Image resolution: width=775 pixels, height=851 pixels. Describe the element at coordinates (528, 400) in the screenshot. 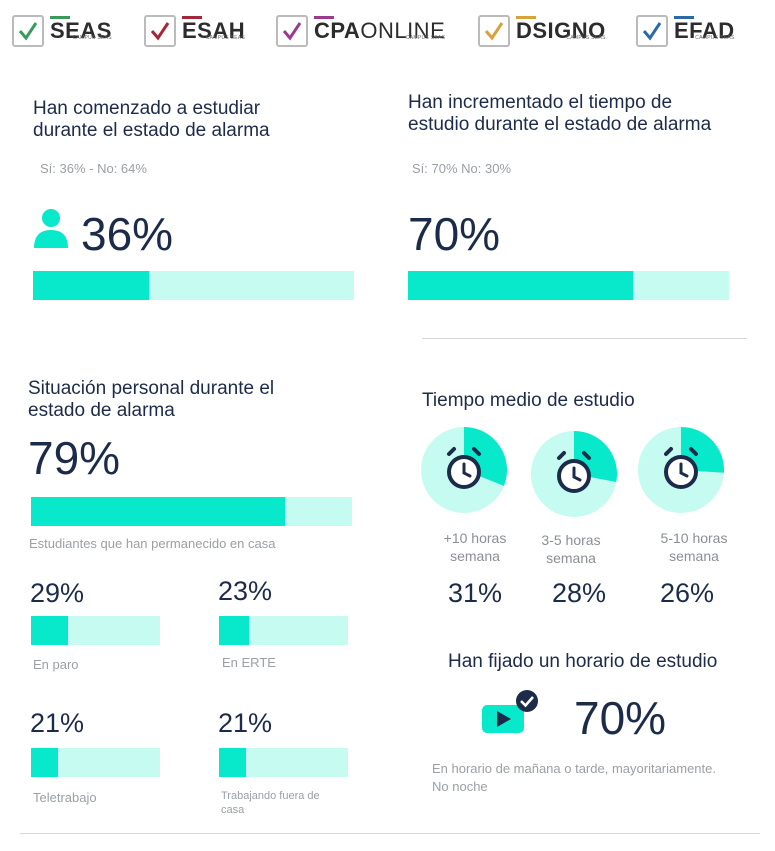

I see `study-time-title: Tiempo medio de estudio` at that location.